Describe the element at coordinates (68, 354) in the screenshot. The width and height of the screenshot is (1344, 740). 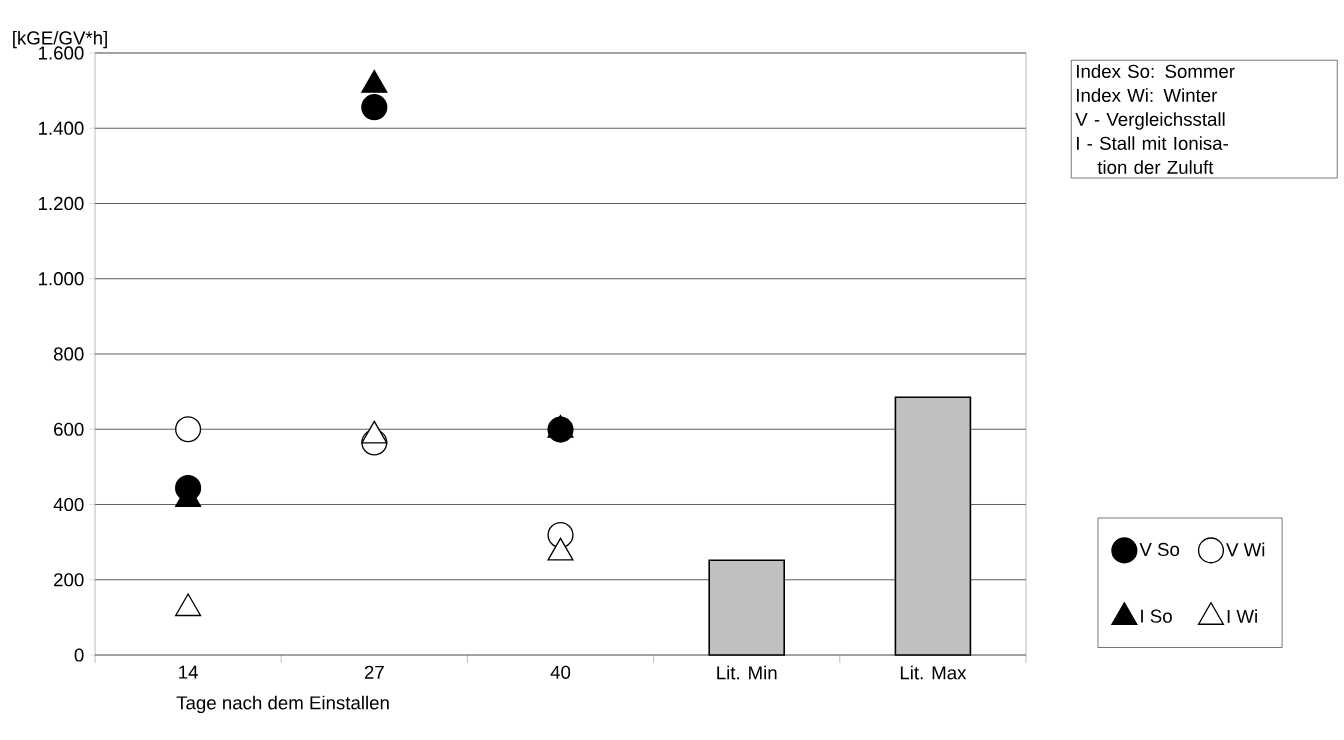
I see `y-tick-label: 800` at that location.